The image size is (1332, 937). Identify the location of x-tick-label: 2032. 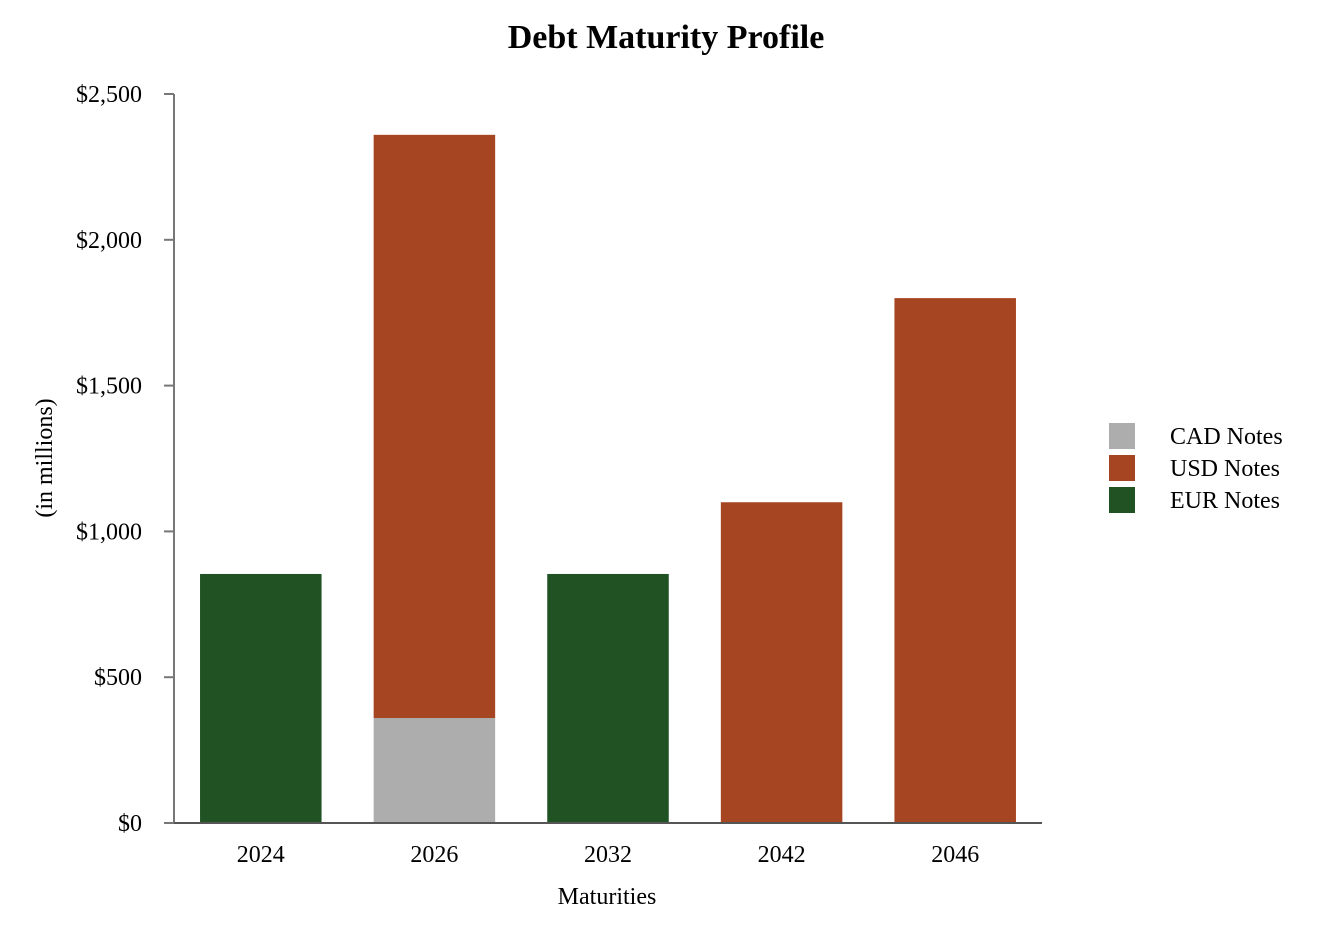
(608, 855).